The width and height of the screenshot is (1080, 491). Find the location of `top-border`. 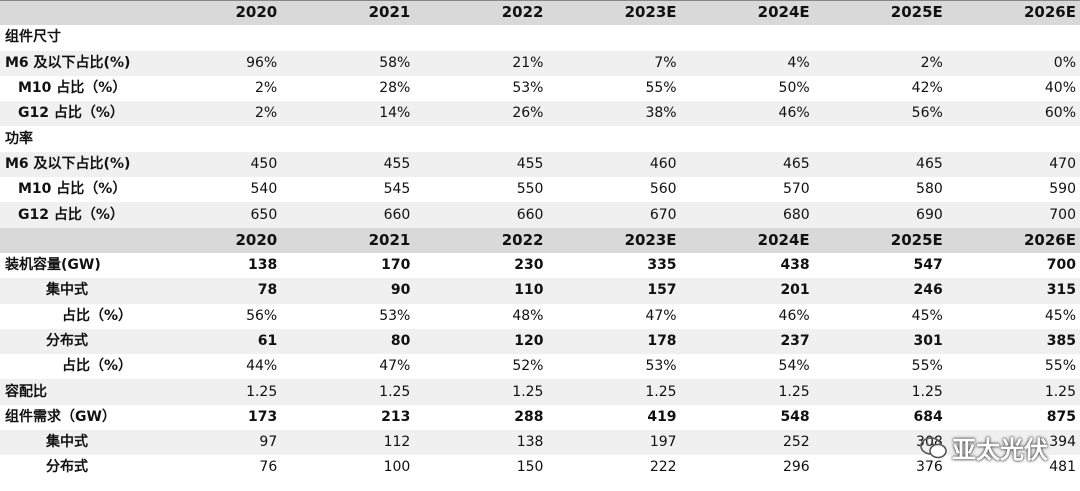

top-border is located at coordinates (540, 0).